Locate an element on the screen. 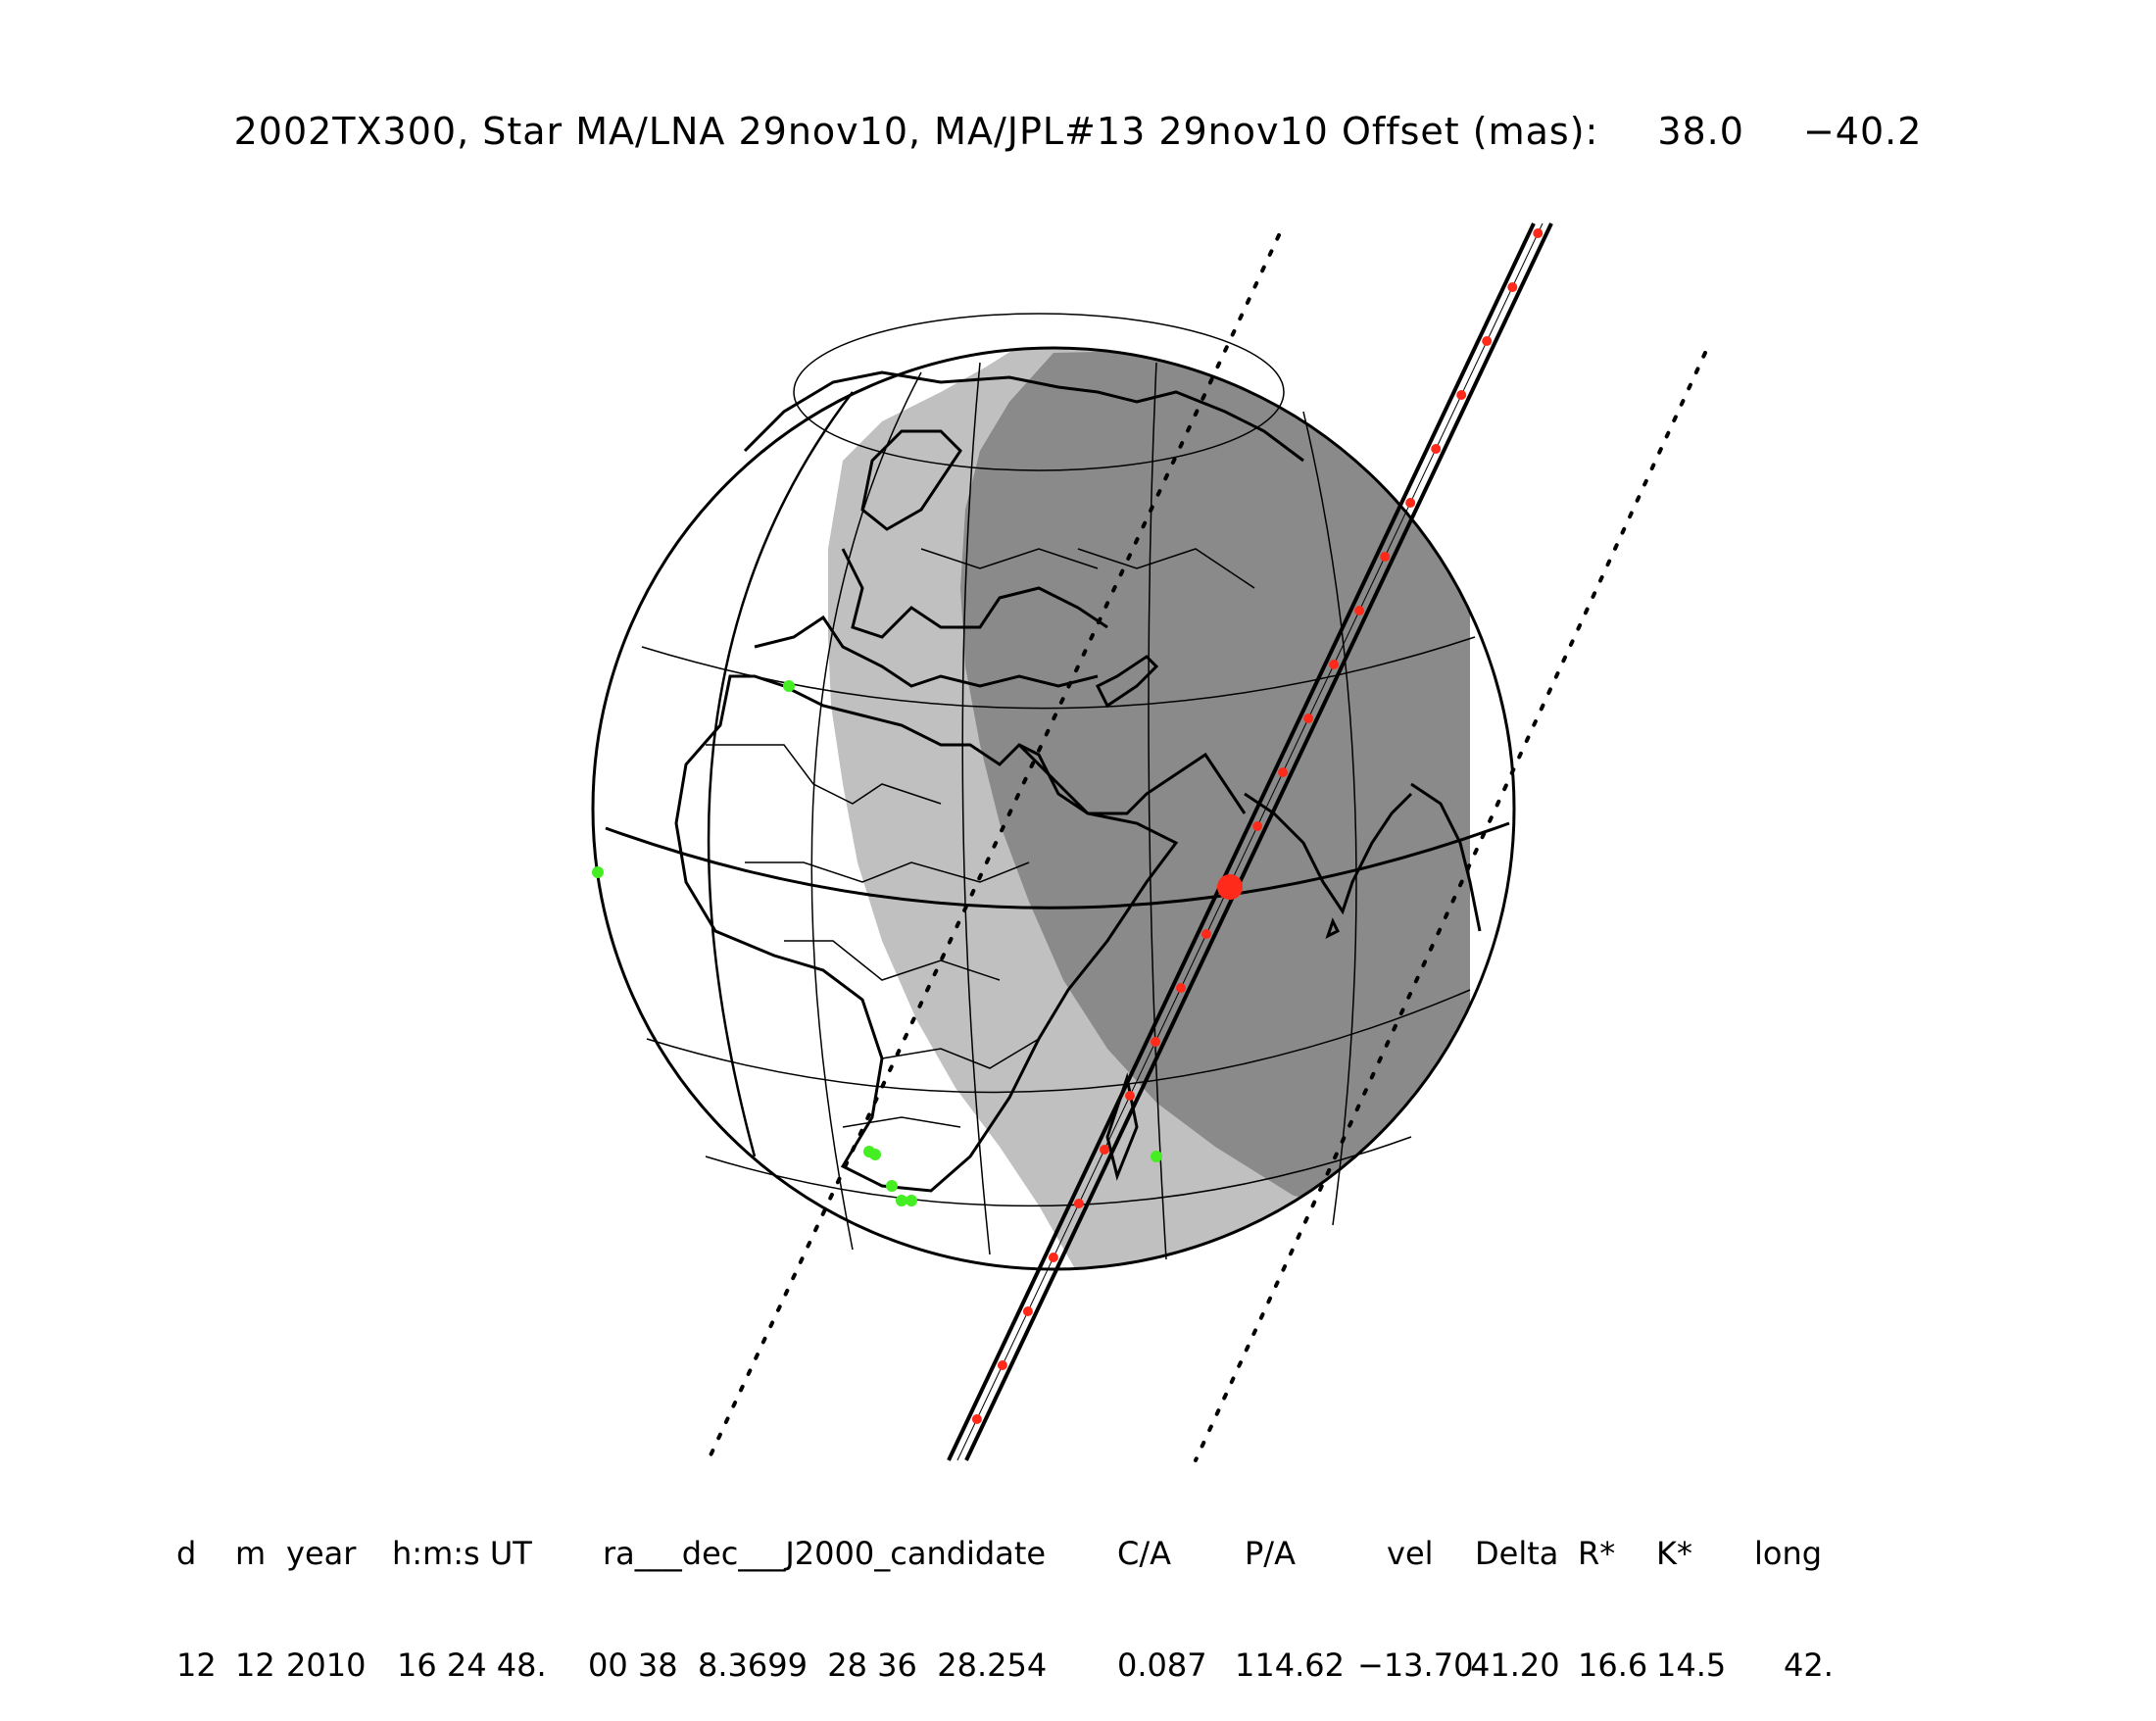  table-header-10: K* is located at coordinates (1674, 1553).